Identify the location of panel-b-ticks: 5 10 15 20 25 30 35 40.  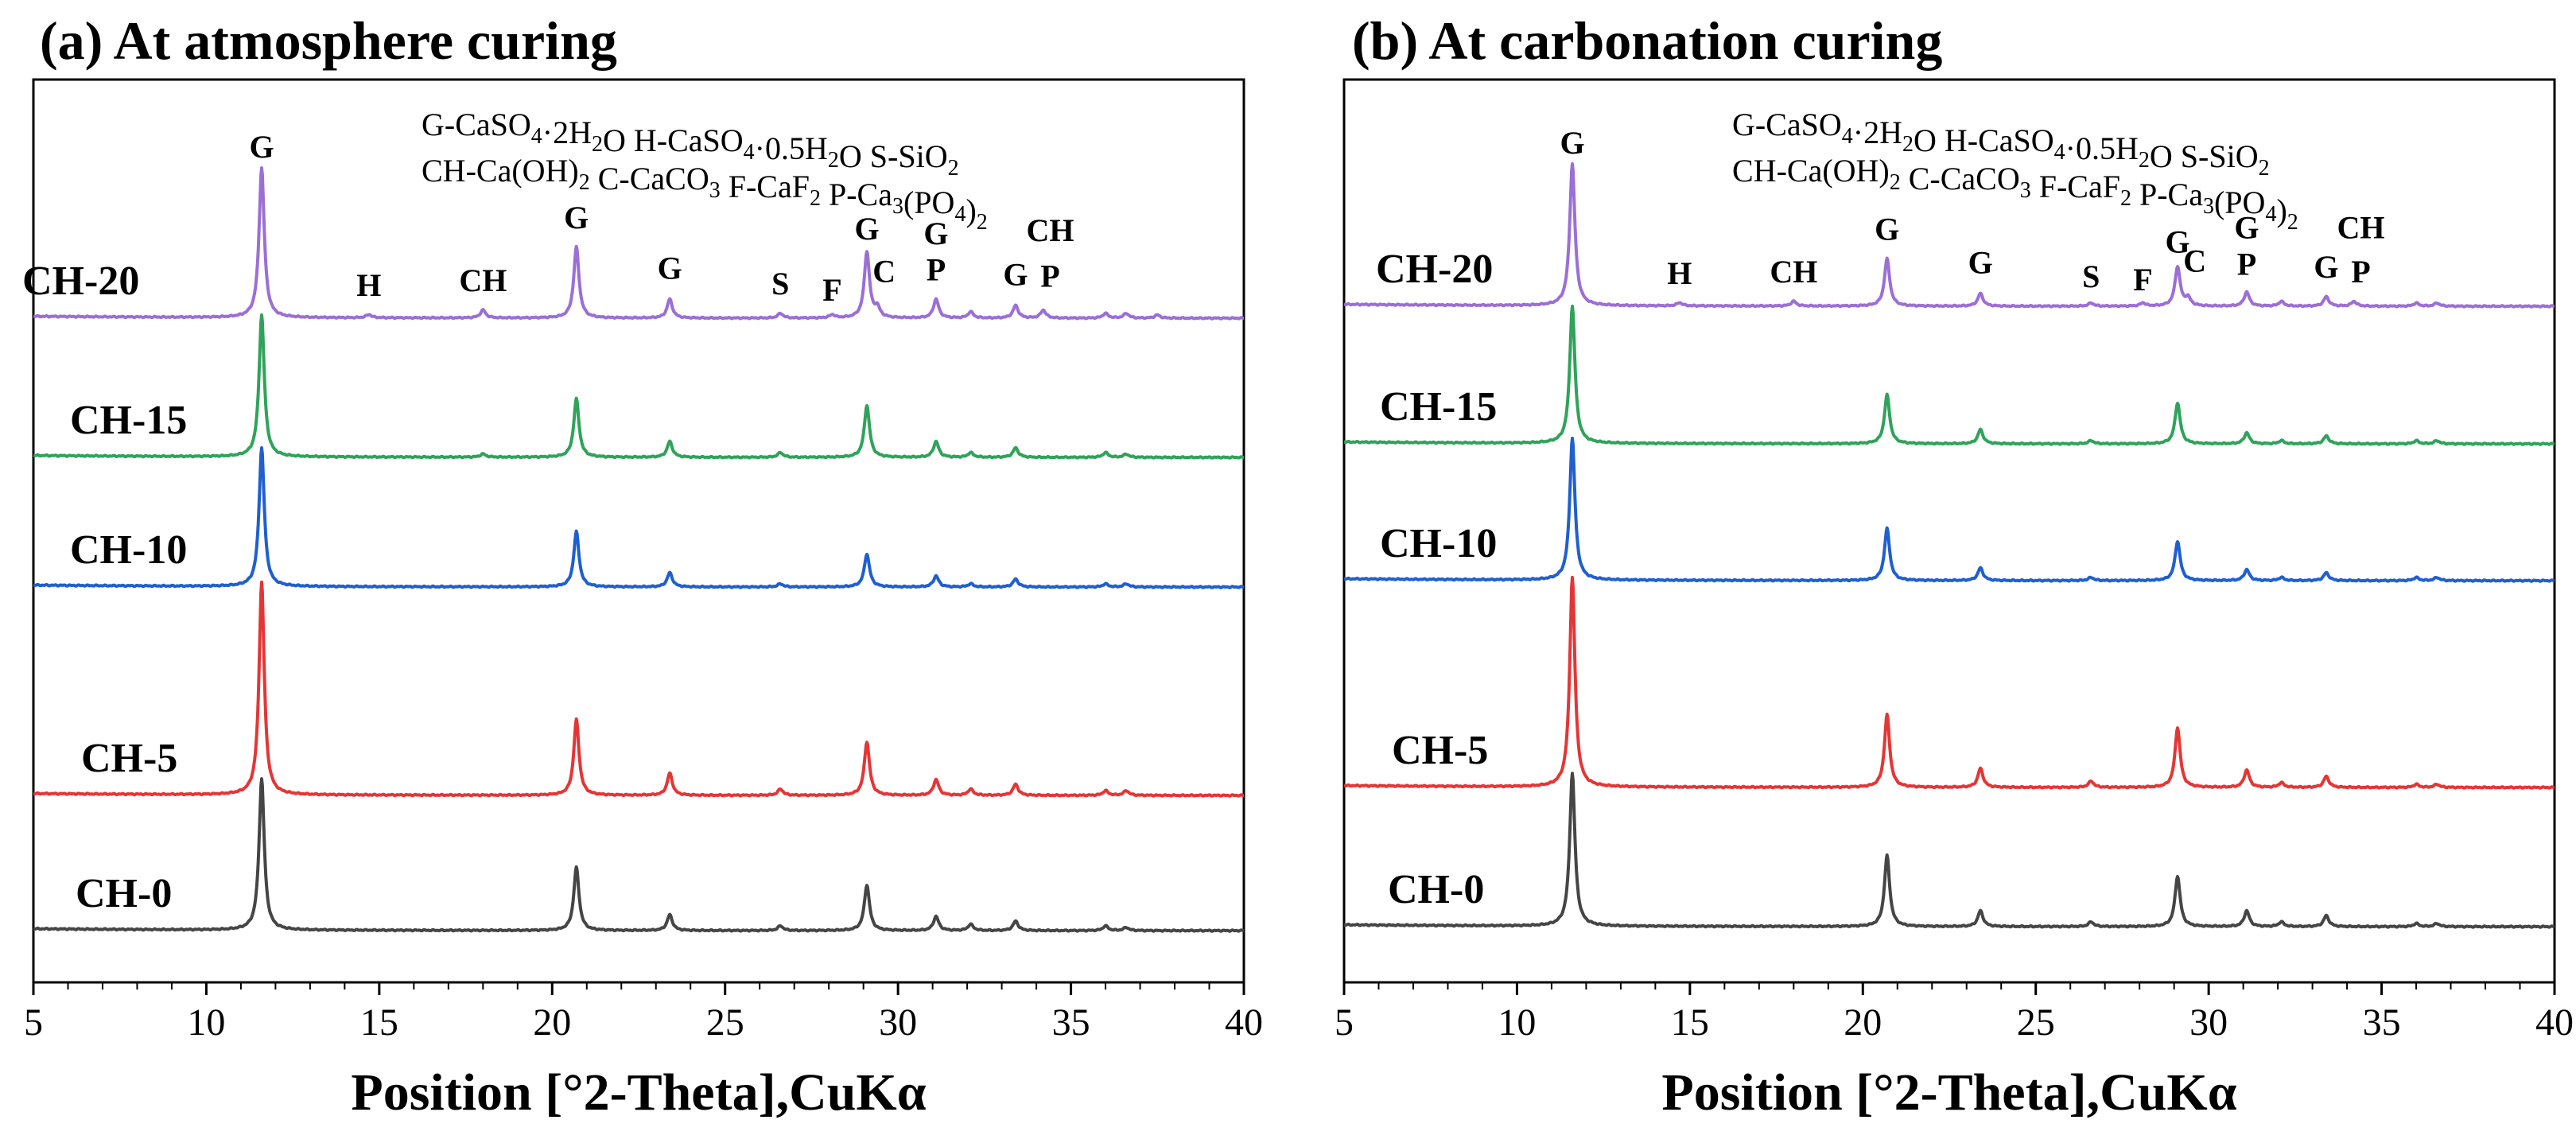
(1954, 1013).